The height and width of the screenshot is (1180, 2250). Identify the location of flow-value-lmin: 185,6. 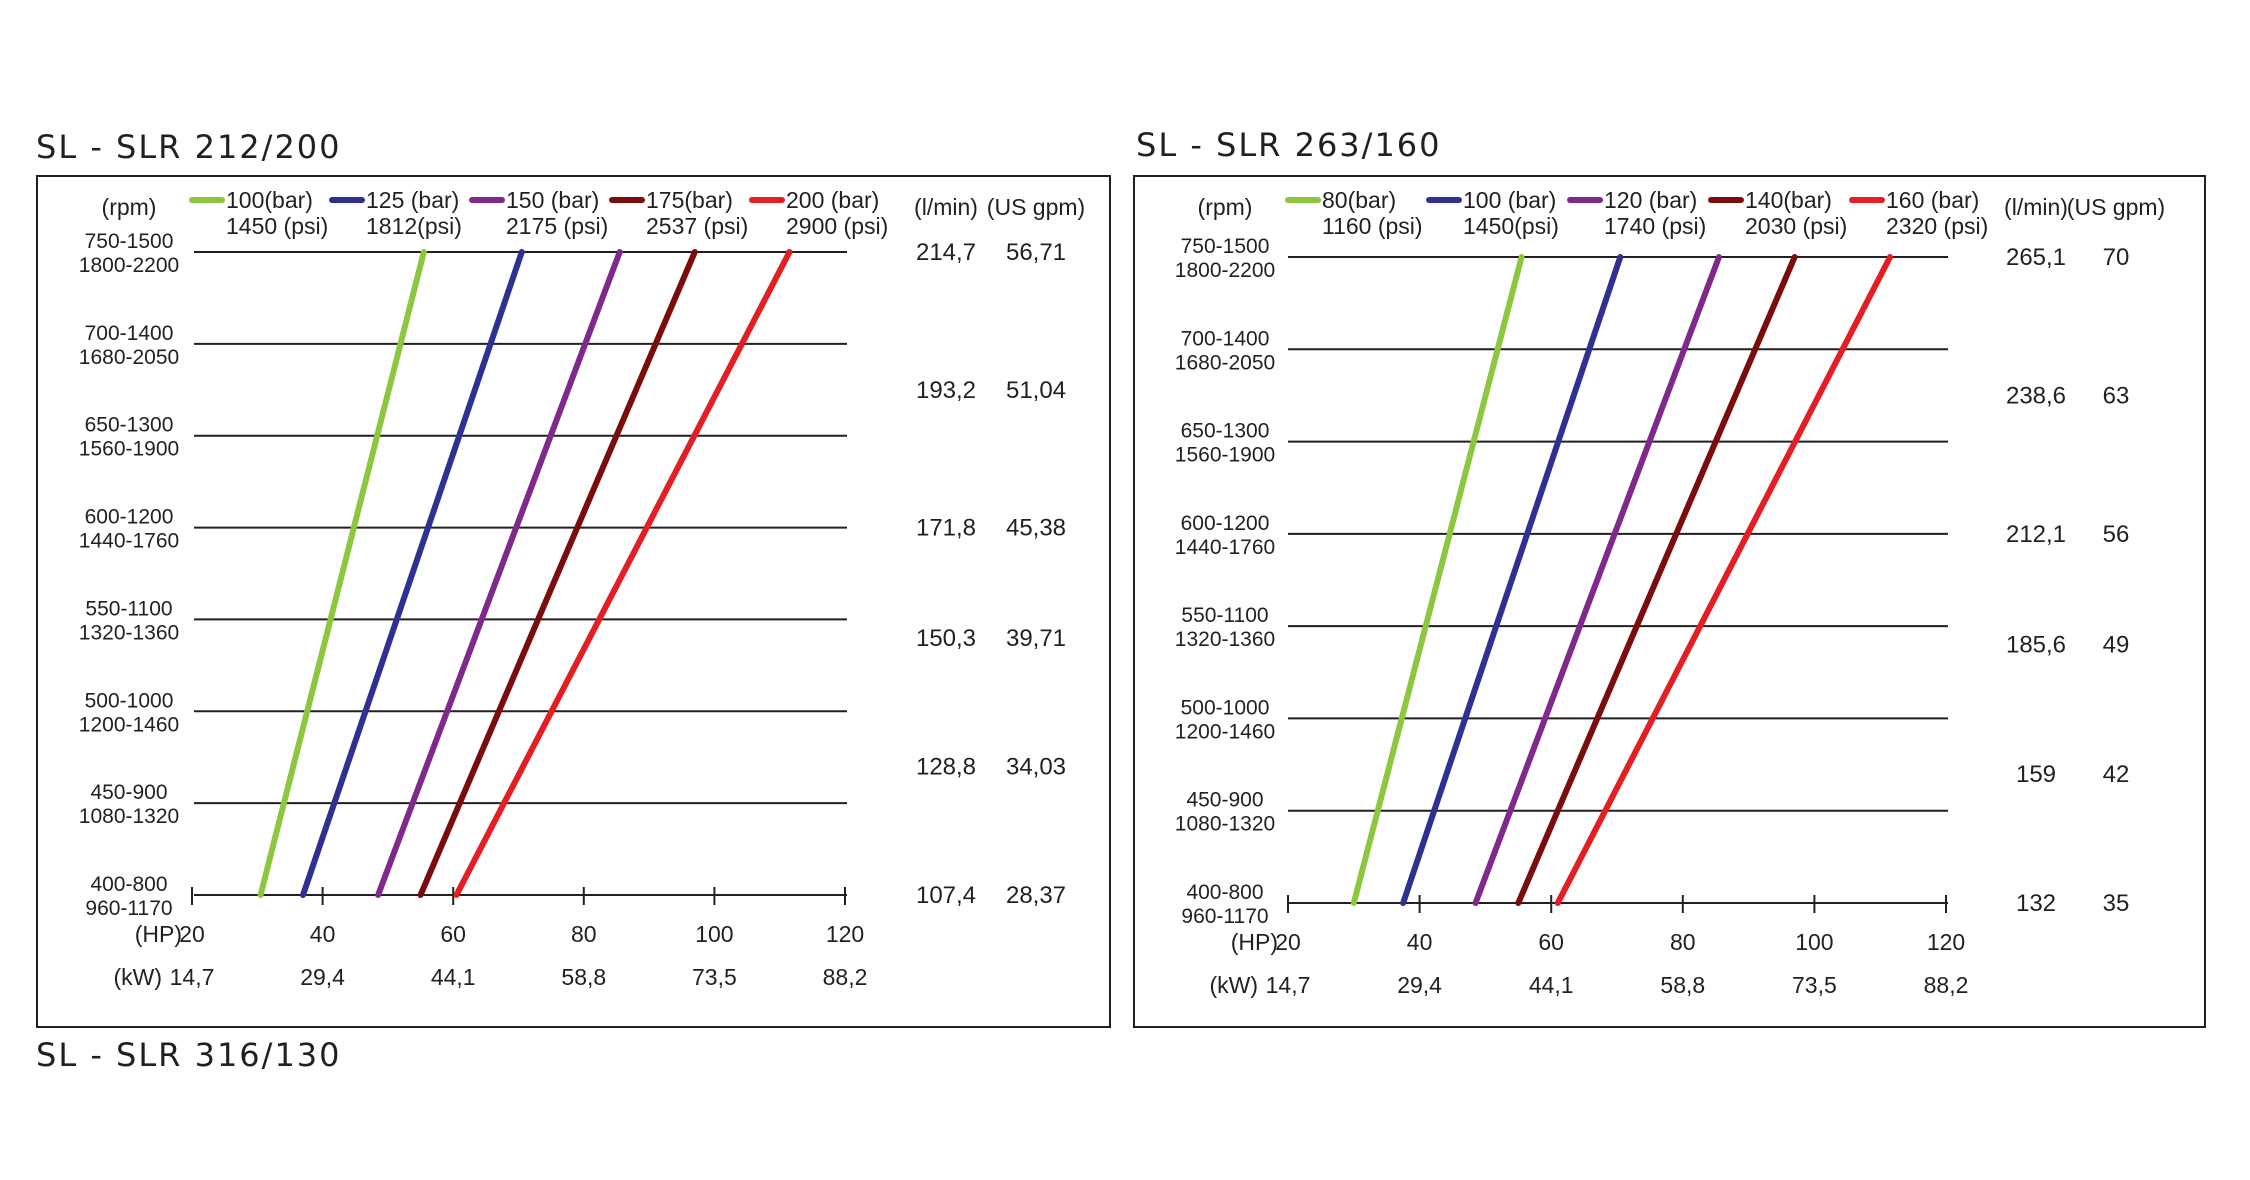
(2036, 645).